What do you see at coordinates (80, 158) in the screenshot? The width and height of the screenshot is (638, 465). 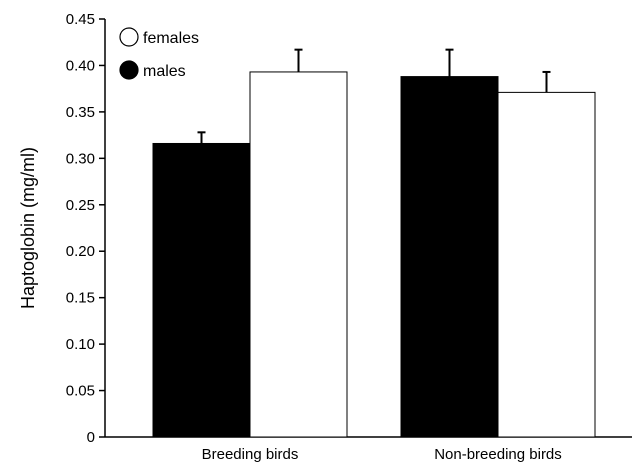 I see `y-tick-label: 0.30` at bounding box center [80, 158].